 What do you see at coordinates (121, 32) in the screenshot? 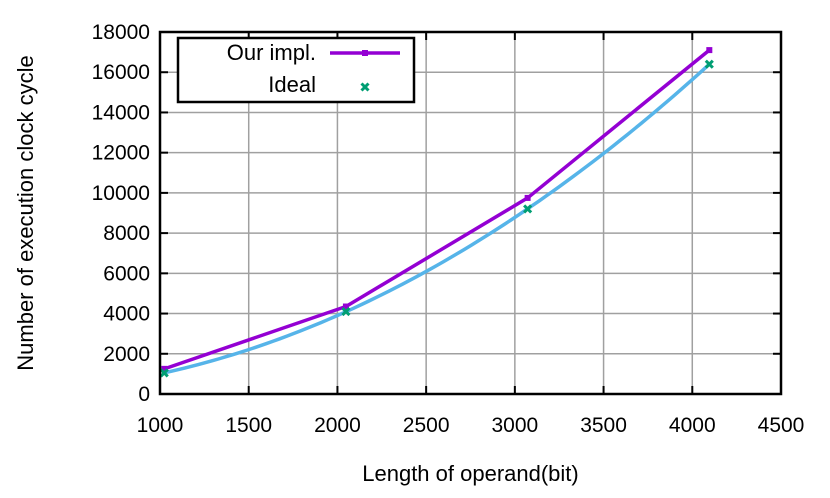
I see `y-tick-label: 18000` at bounding box center [121, 32].